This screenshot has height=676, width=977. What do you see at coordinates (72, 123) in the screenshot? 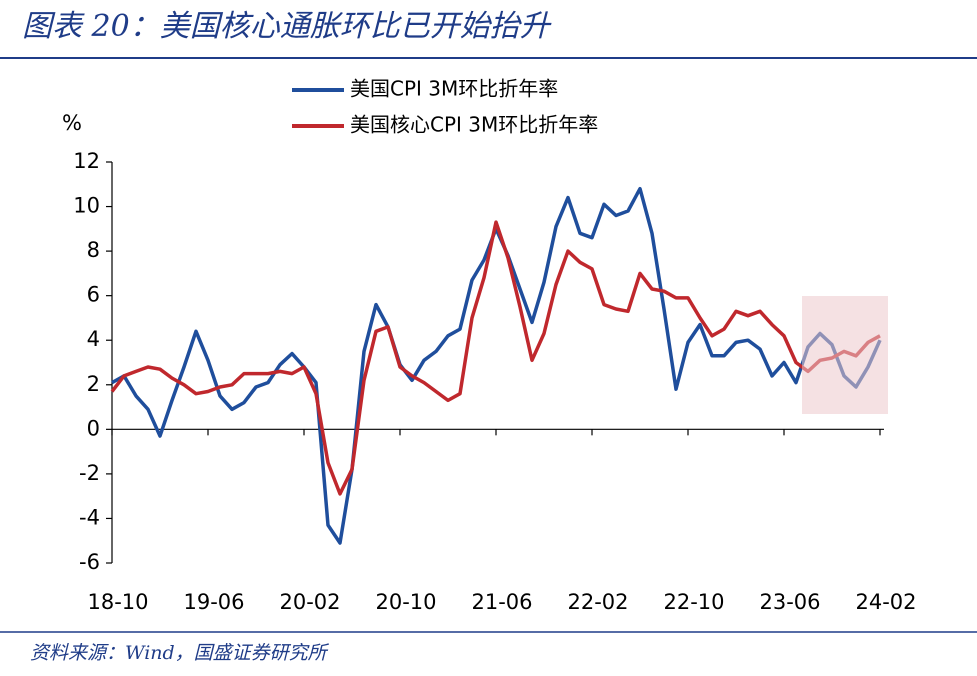
I see `y-axis-label: %` at bounding box center [72, 123].